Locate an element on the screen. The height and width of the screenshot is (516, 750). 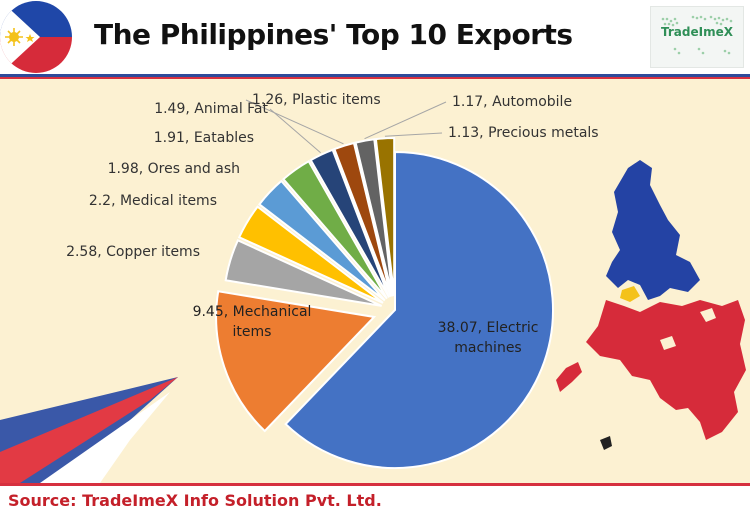
top-red-band is located at coordinates (375, 78).